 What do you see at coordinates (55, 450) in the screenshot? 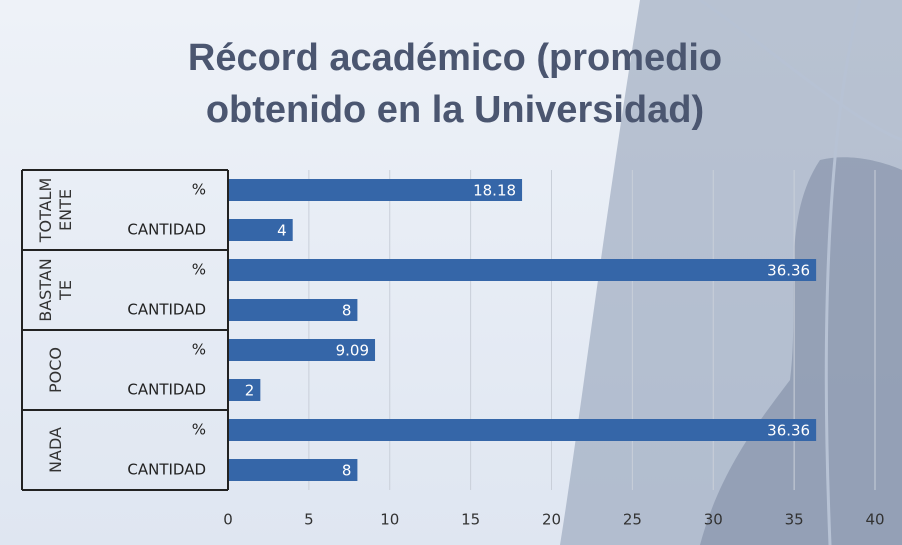
I see `group-label: NADA` at bounding box center [55, 450].